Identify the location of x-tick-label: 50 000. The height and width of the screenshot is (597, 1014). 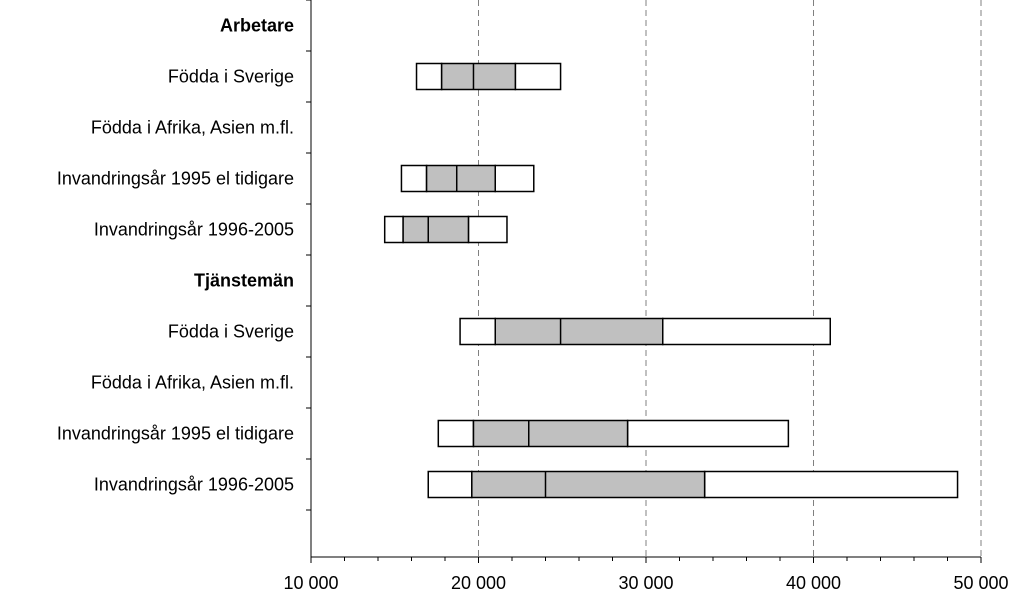
(980, 583).